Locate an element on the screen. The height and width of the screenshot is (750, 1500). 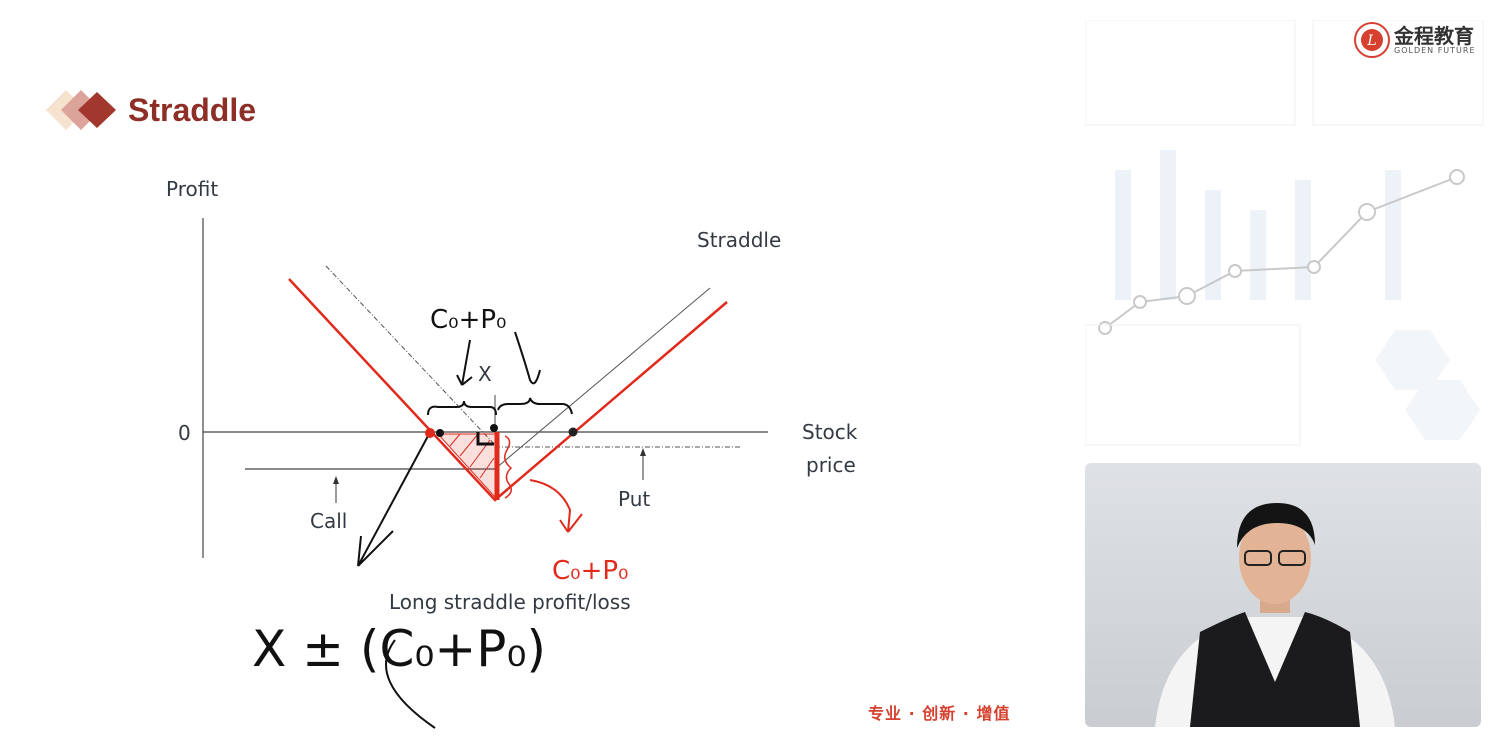
call-label: Call is located at coordinates (329, 521).